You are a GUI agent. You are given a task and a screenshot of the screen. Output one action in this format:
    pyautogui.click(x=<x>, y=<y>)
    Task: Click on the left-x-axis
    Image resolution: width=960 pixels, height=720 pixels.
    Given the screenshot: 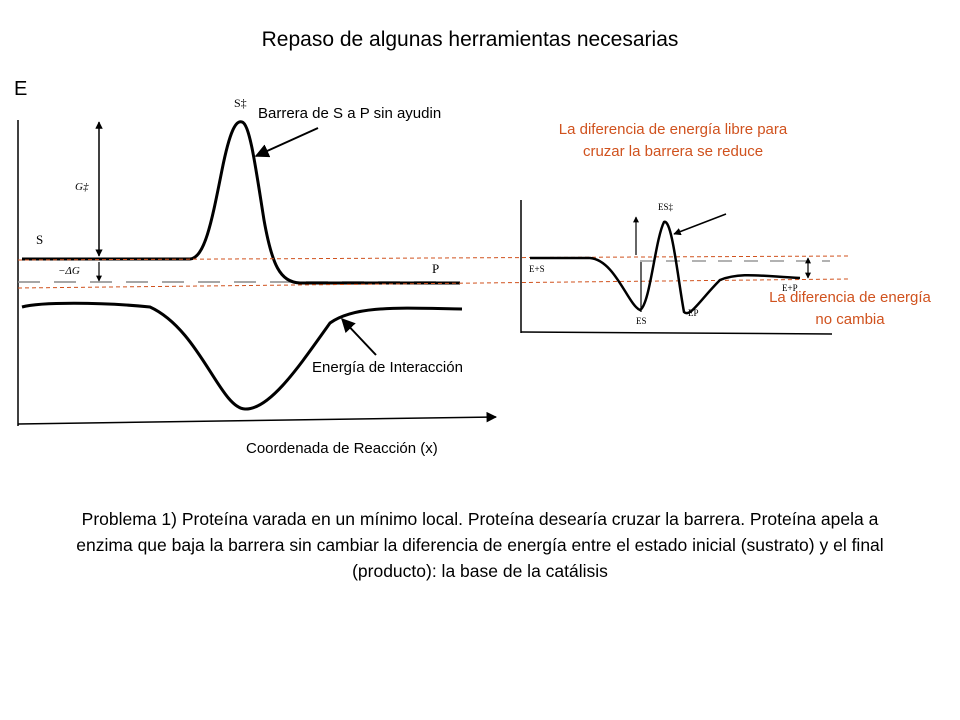 What is the action you would take?
    pyautogui.click(x=257, y=418)
    